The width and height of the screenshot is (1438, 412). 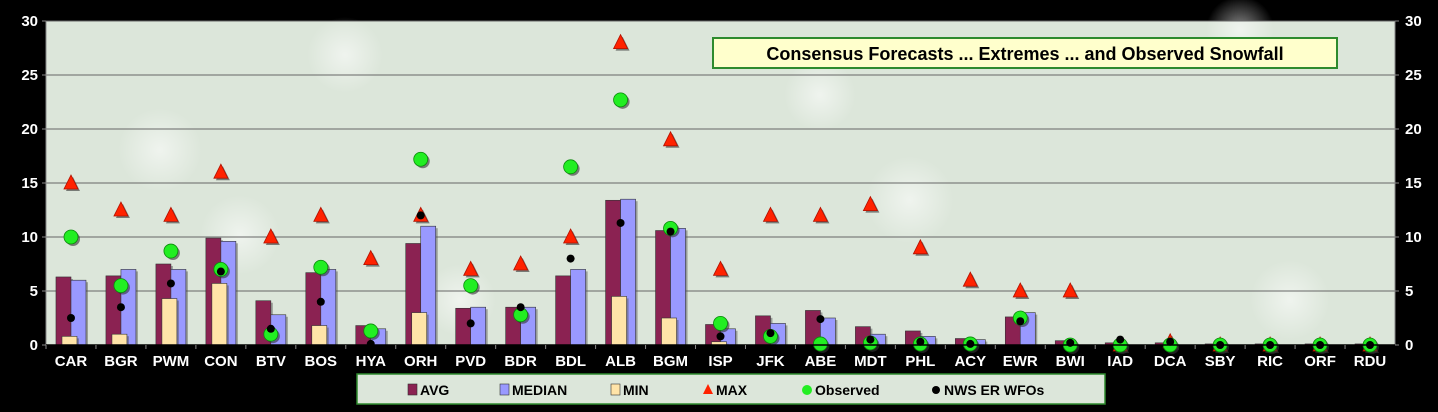 What do you see at coordinates (1320, 361) in the screenshot?
I see `x-tick-label: ORF` at bounding box center [1320, 361].